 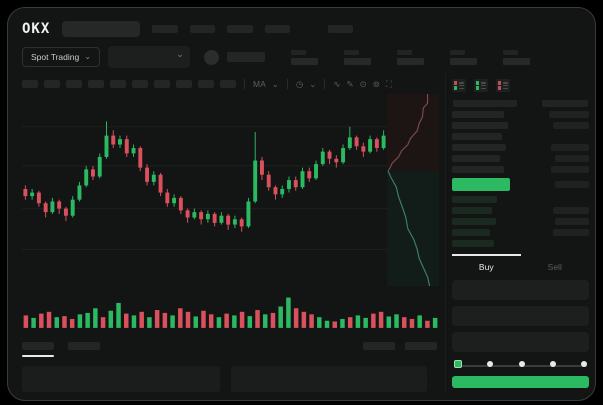 I want to click on market-subheader: Spot Trading ⌄ ⌄, so click(x=301, y=59).